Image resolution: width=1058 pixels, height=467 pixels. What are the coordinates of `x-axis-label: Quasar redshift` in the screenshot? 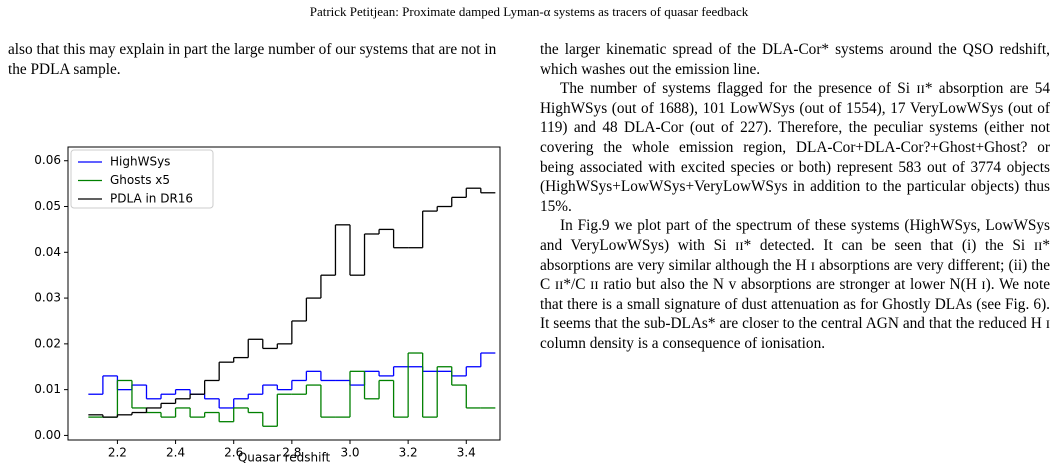 It's located at (284, 458).